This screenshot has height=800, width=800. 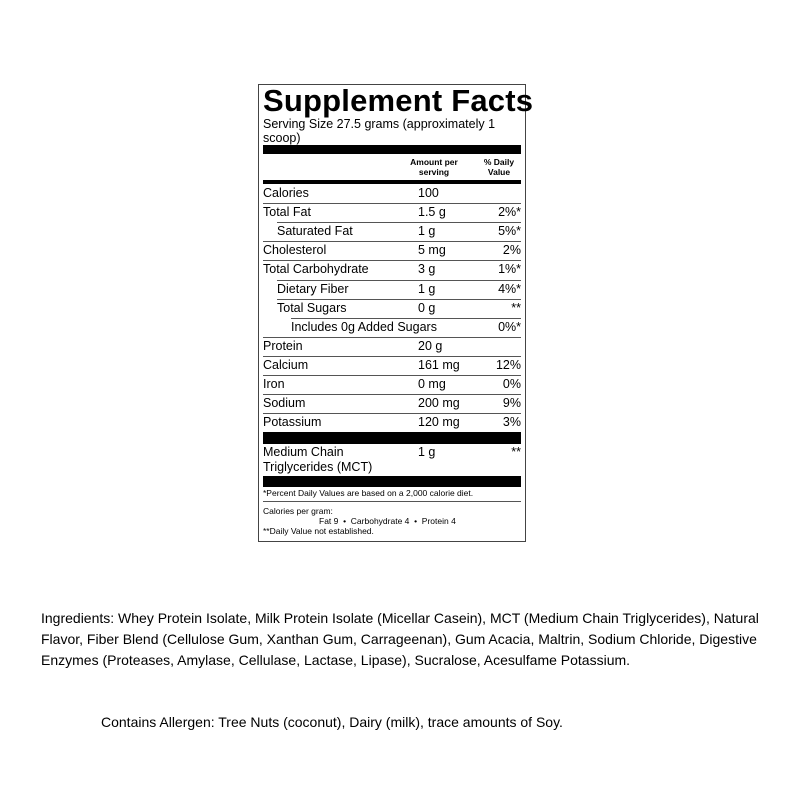 What do you see at coordinates (508, 364) in the screenshot?
I see `nutrient-daily-value: 12%` at bounding box center [508, 364].